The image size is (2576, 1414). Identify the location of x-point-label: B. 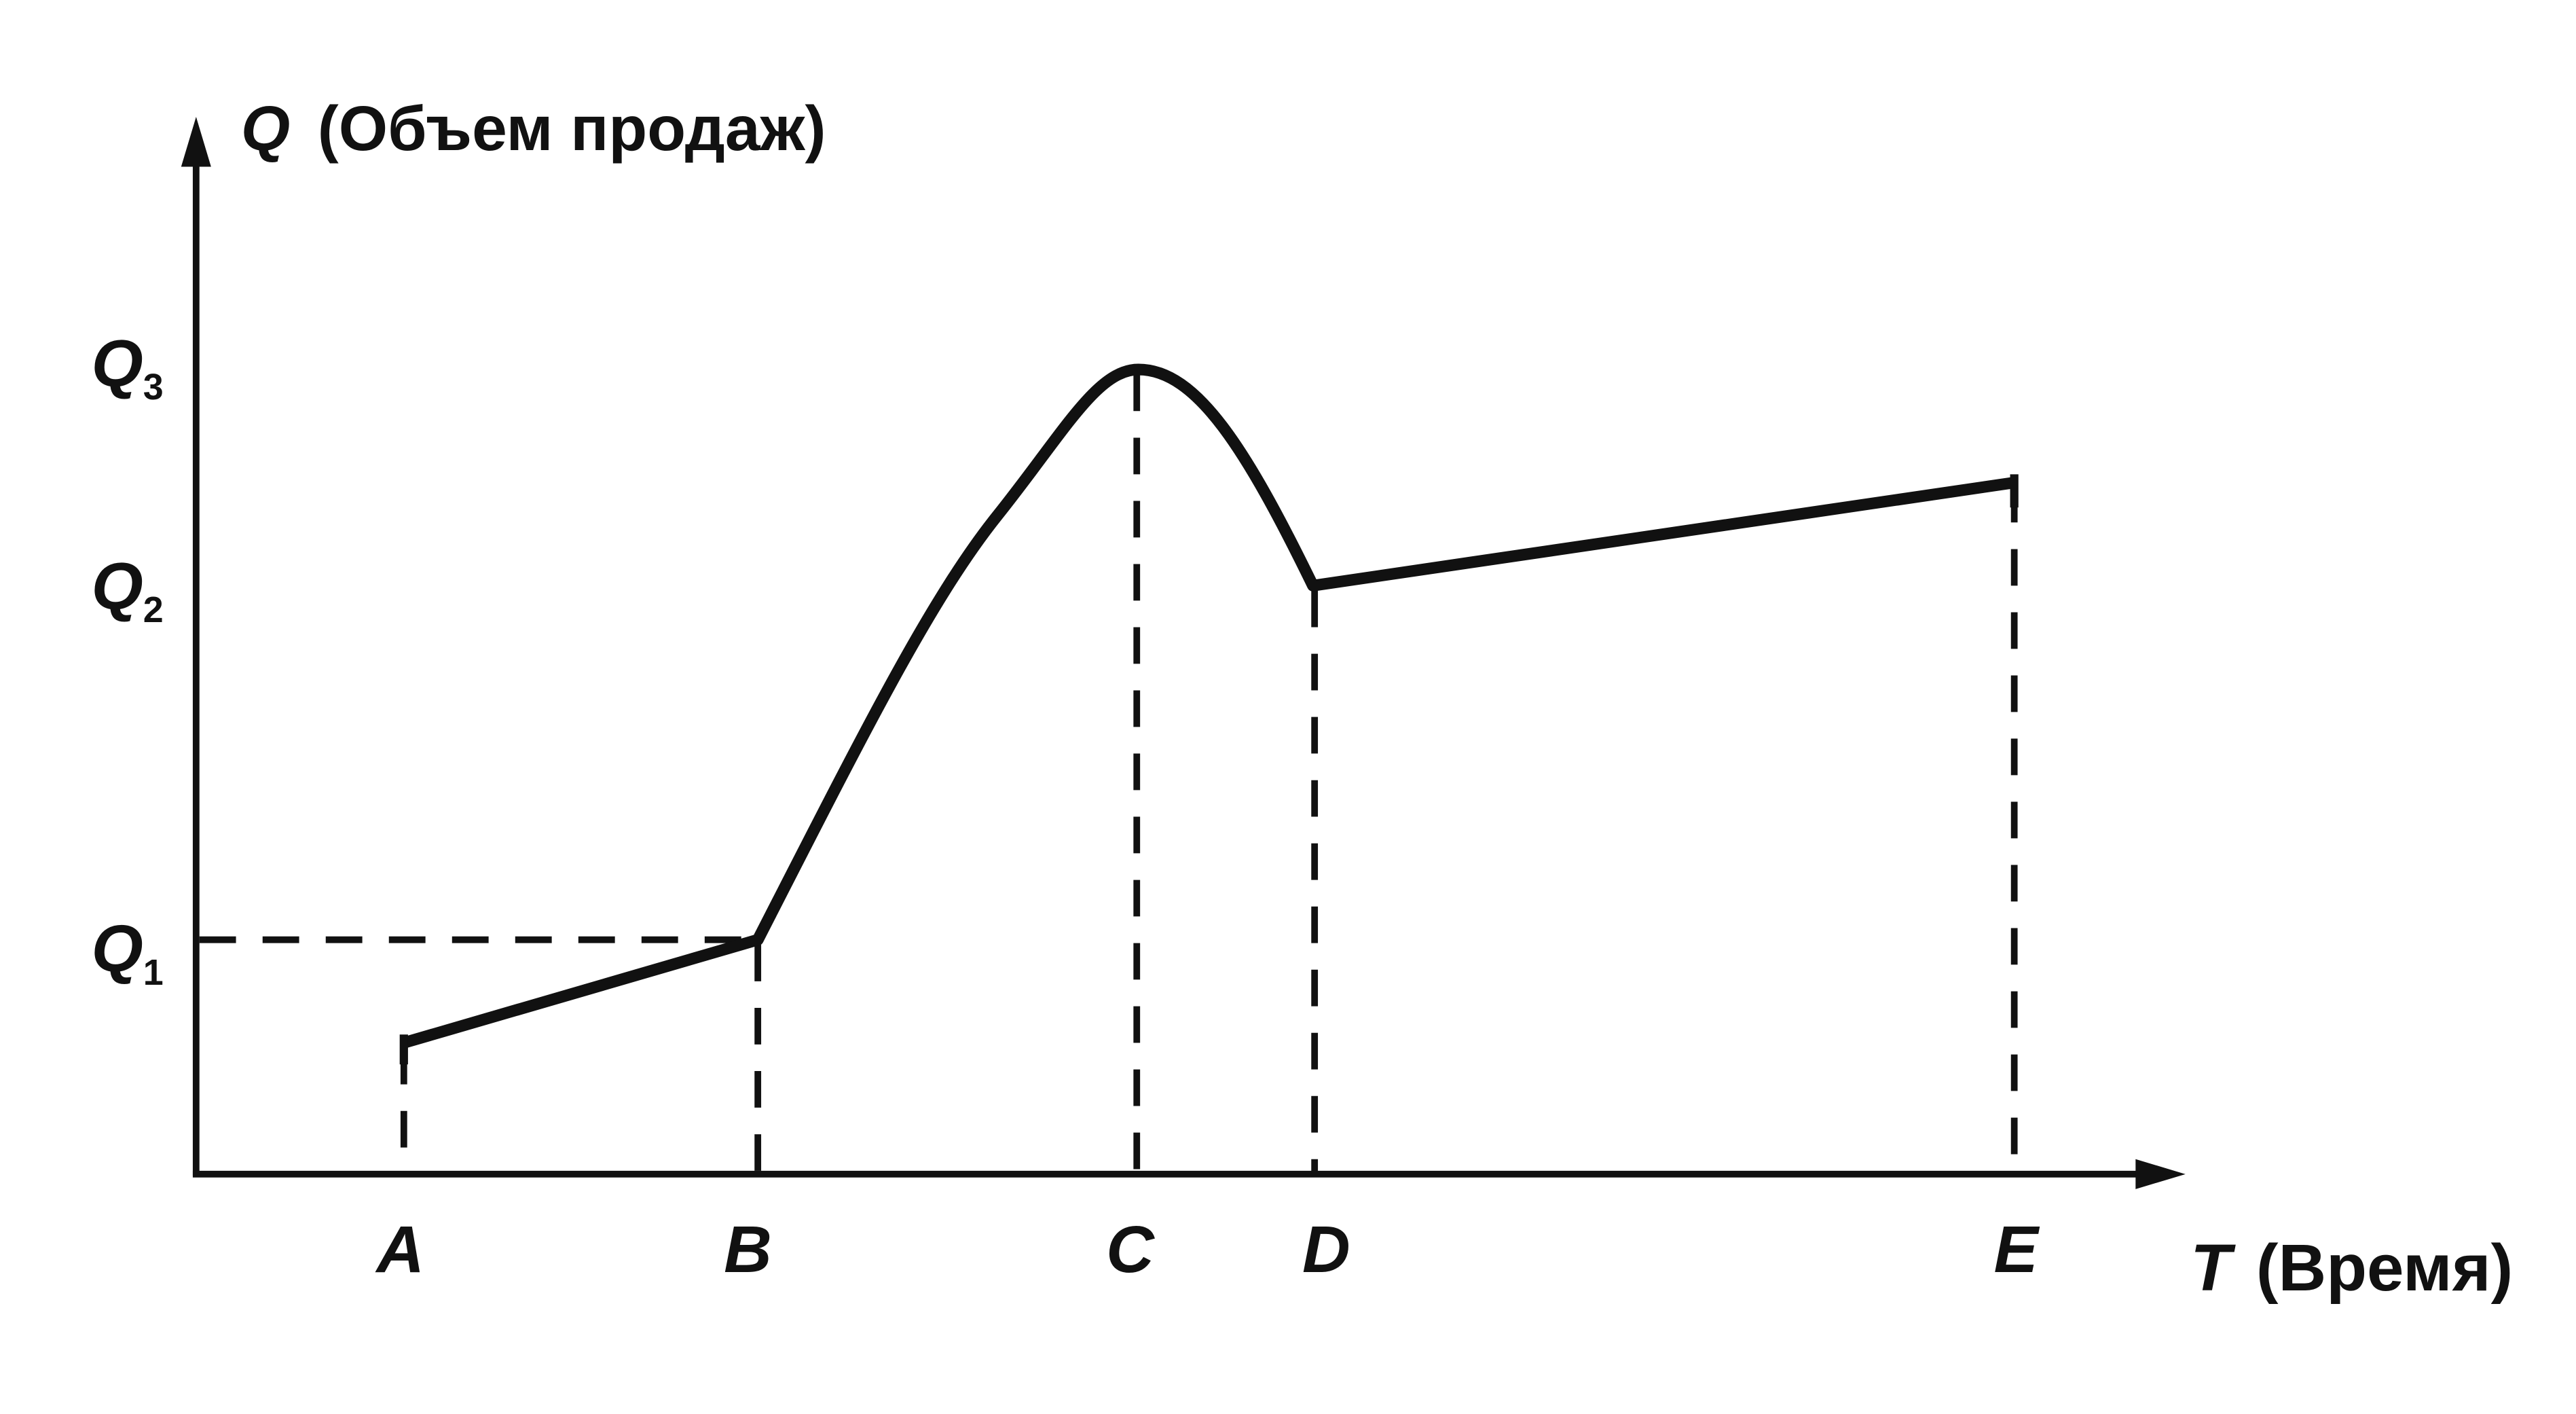
(748, 1249).